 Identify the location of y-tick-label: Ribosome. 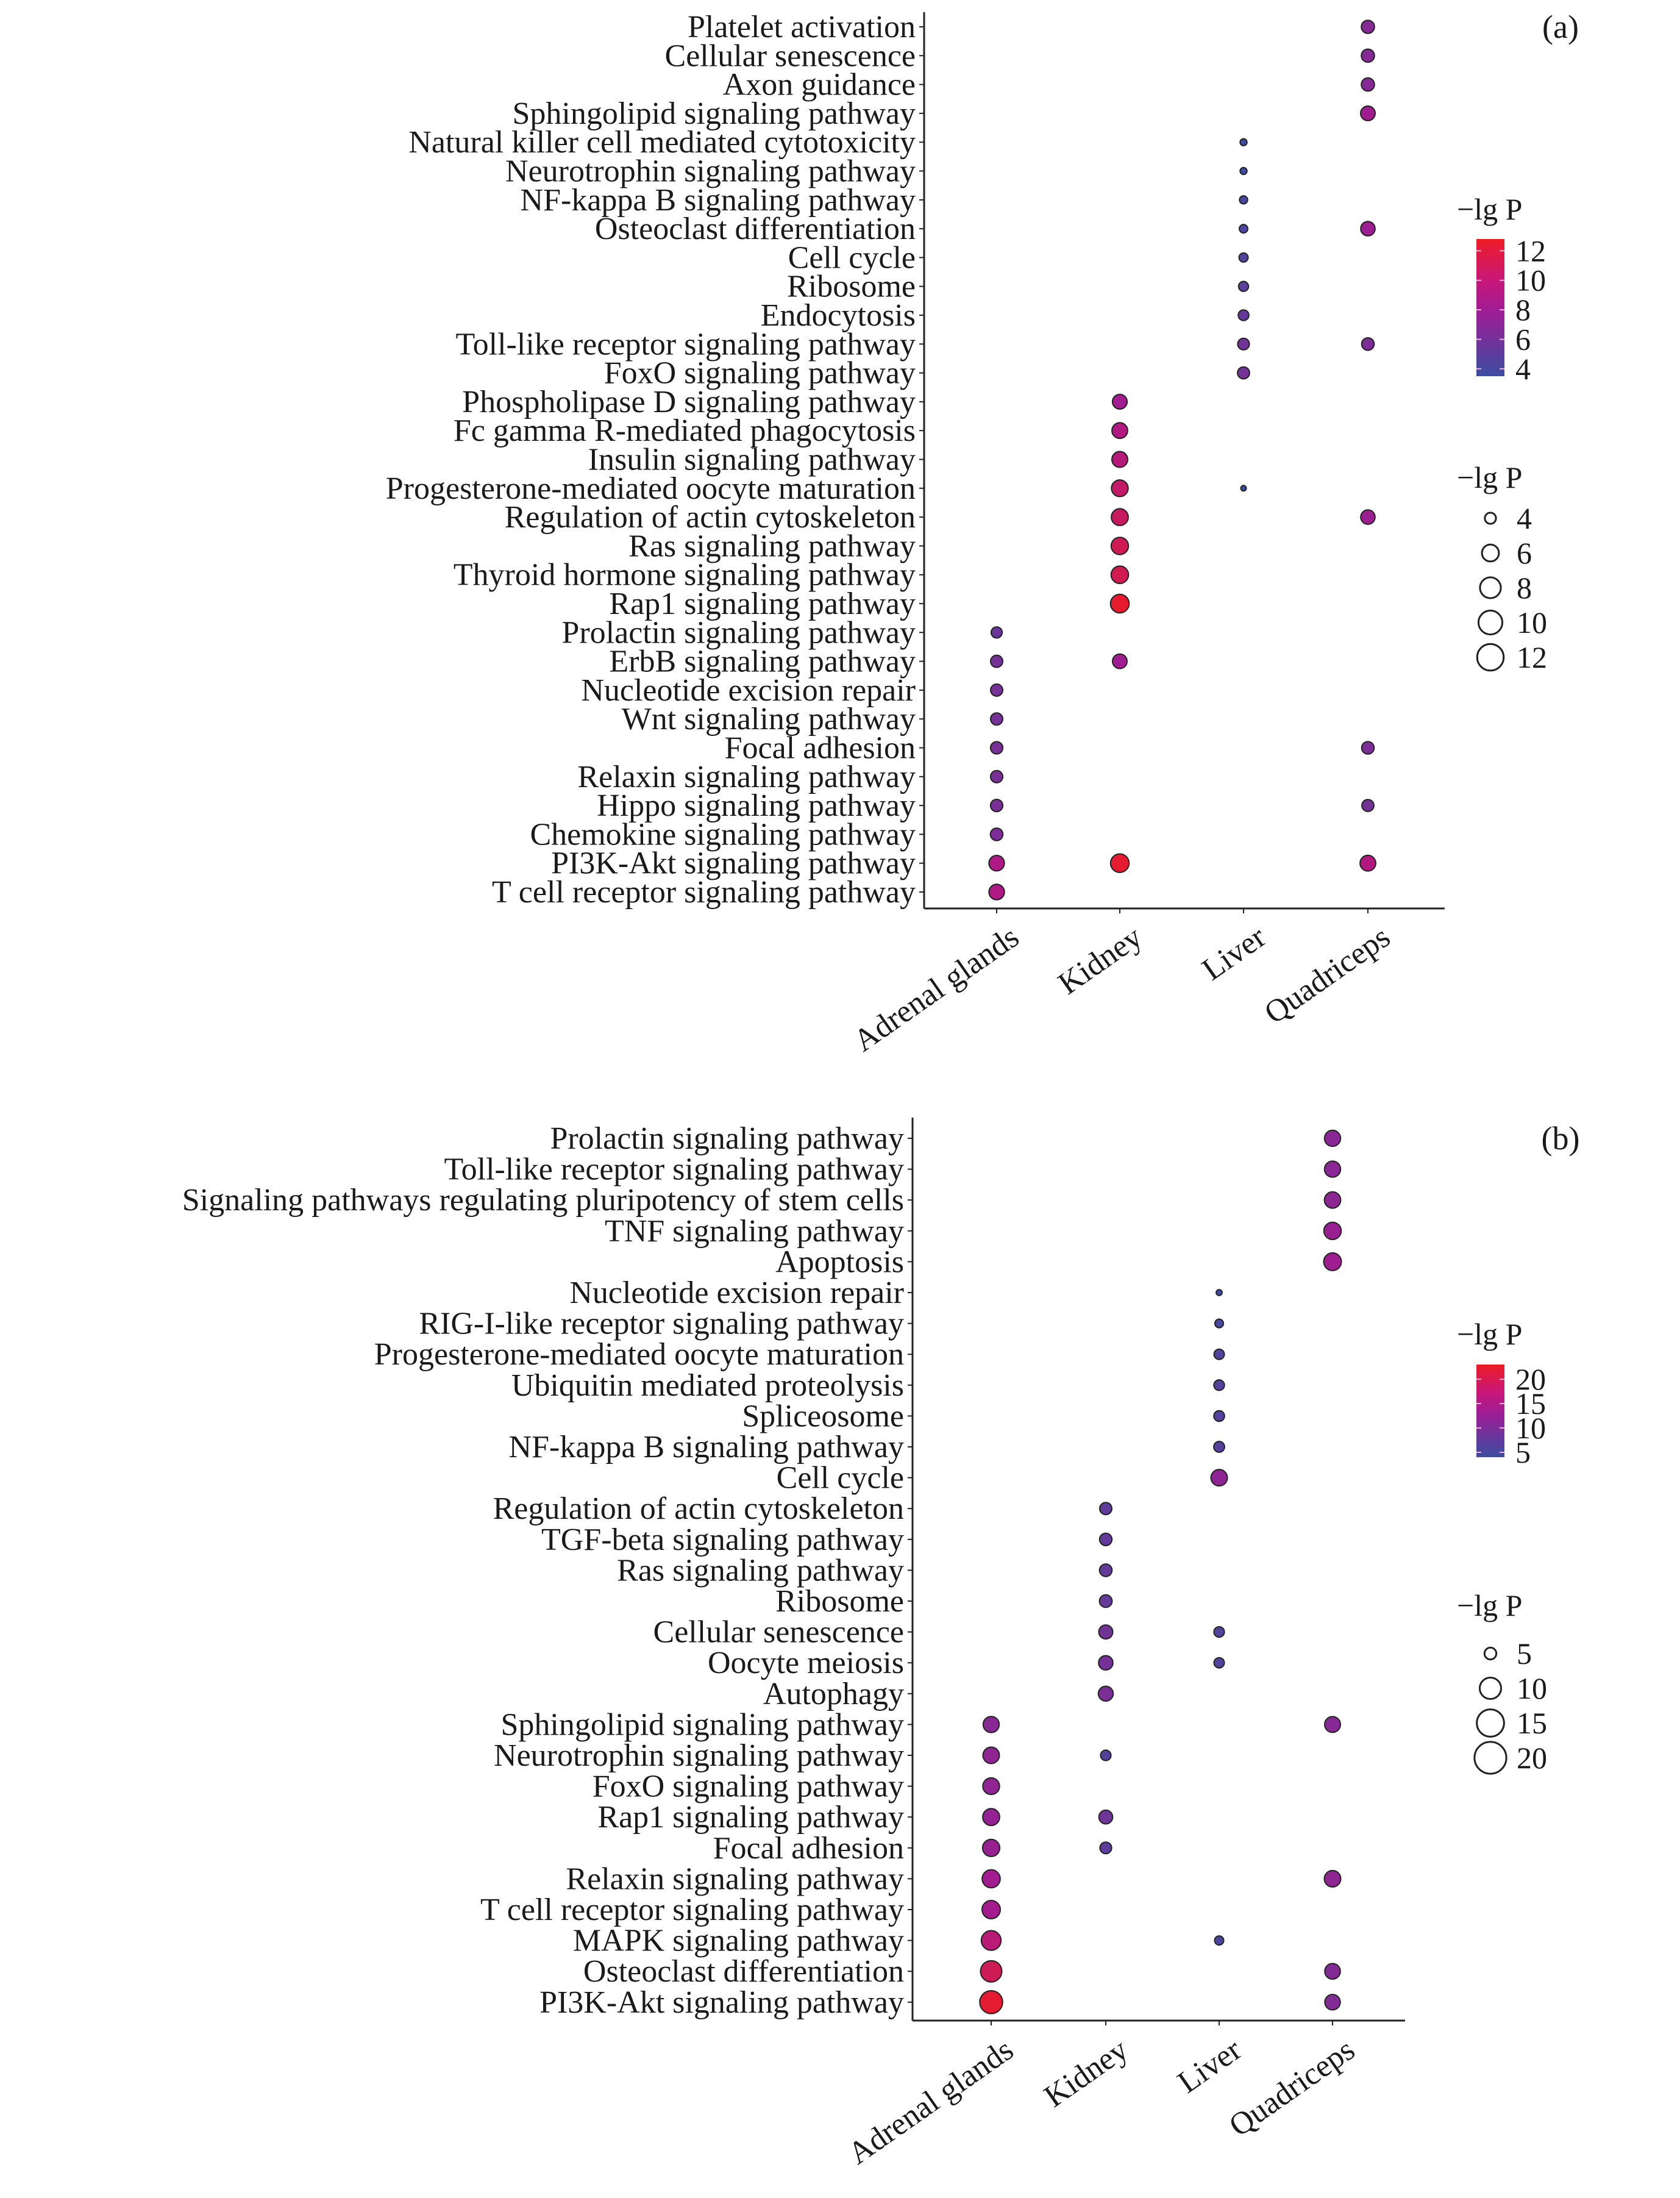
(851, 286).